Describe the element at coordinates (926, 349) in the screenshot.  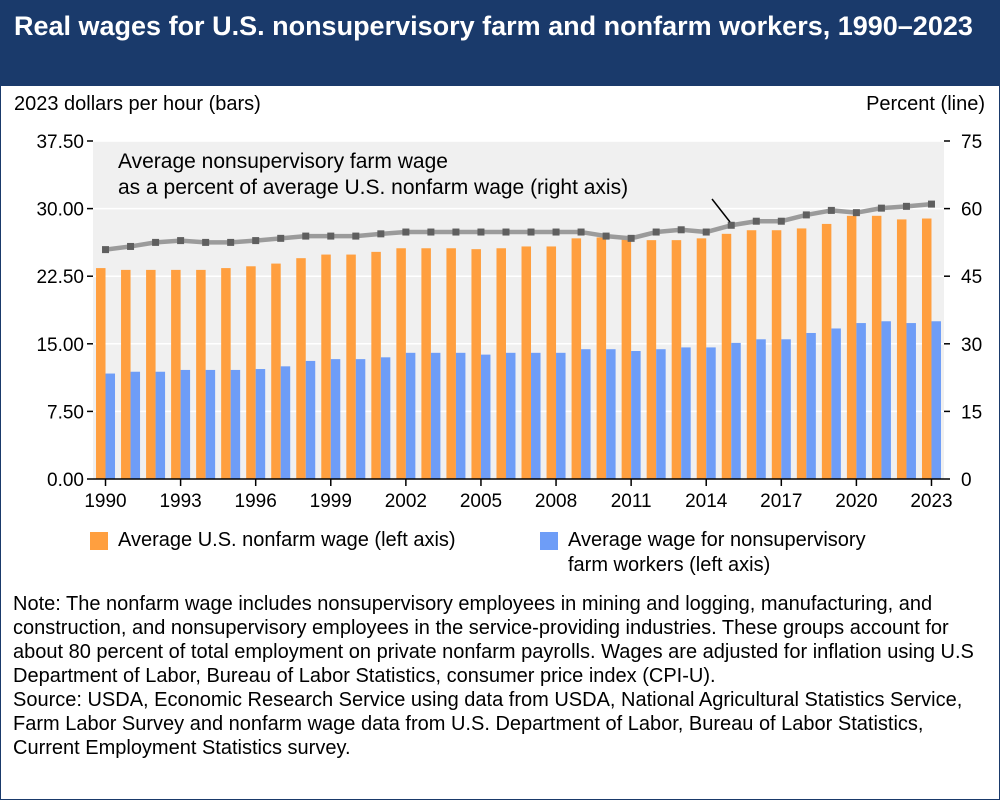
I see `bar-nonfarm-2023` at that location.